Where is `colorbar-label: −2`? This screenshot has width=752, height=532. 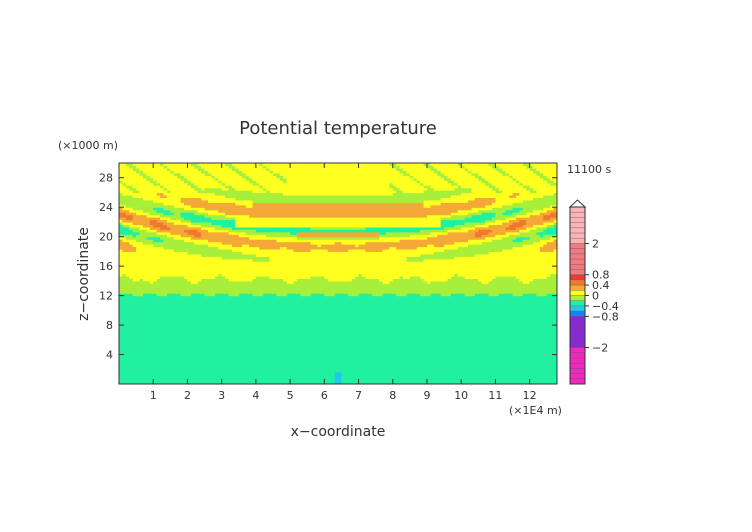 colorbar-label: −2 is located at coordinates (600, 348).